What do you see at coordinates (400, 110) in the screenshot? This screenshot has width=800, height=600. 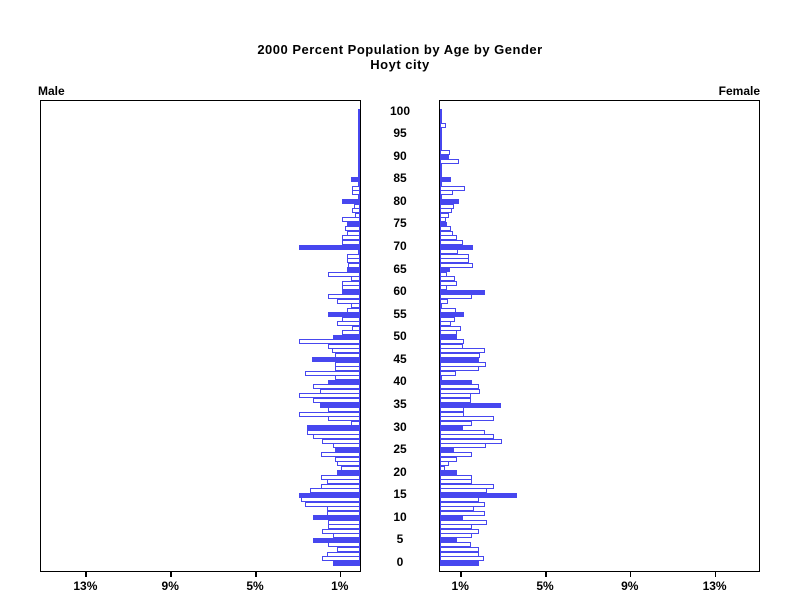 I see `age-label-100: 100` at bounding box center [400, 110].